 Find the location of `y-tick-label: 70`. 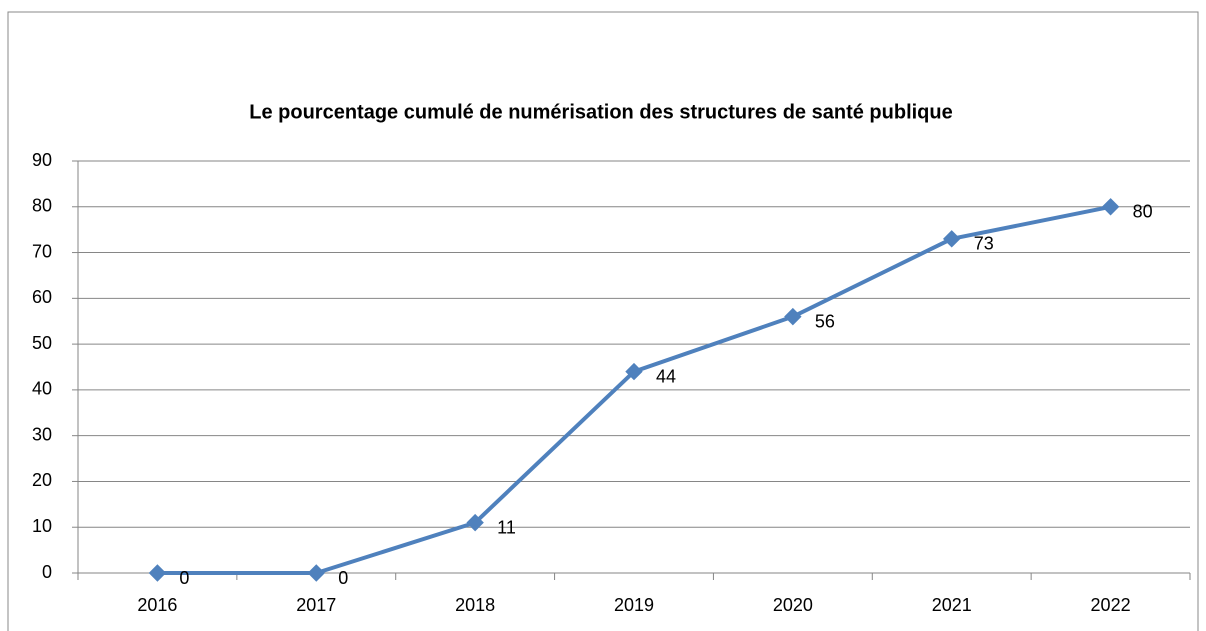

y-tick-label: 70 is located at coordinates (42, 251).